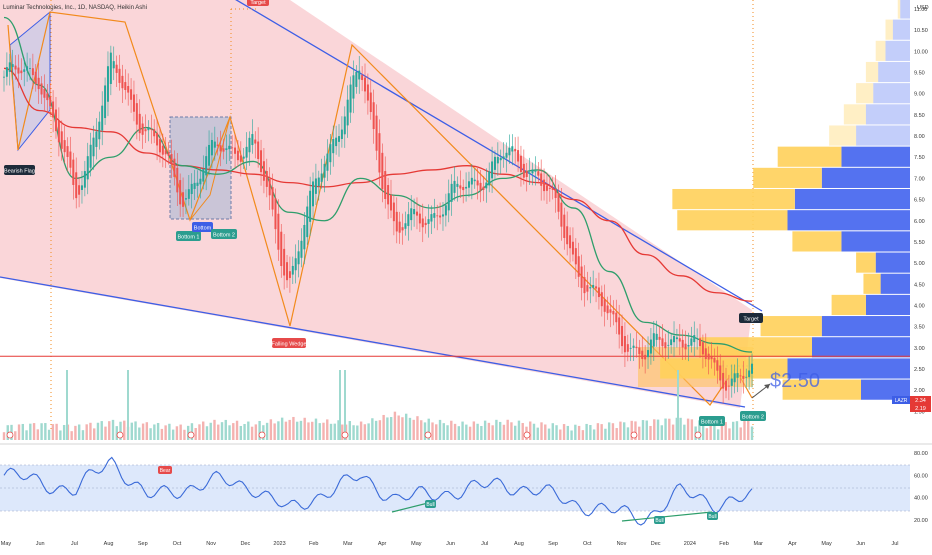  I want to click on rsi-axis: 80.00 60.00 40.00 20.00, so click(921, 487).